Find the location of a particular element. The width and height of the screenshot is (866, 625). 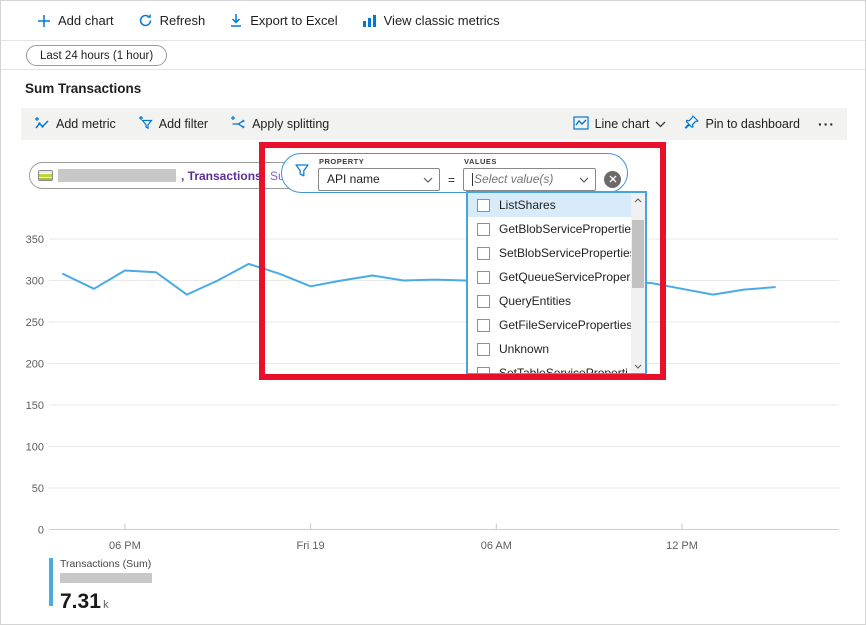

line-chart-icon is located at coordinates (580, 124).